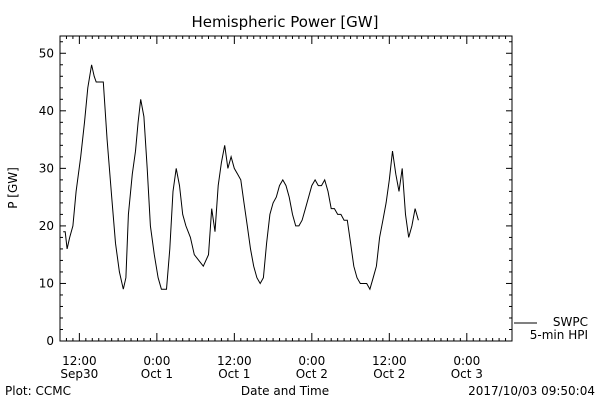  I want to click on y-tick-label: 50, so click(46, 53).